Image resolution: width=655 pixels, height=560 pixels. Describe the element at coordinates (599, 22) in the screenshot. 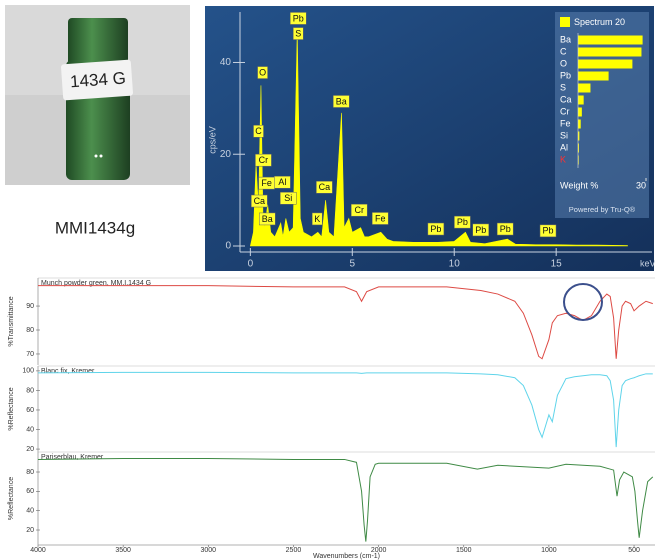

I see `legend-label: Spectrum 20` at that location.